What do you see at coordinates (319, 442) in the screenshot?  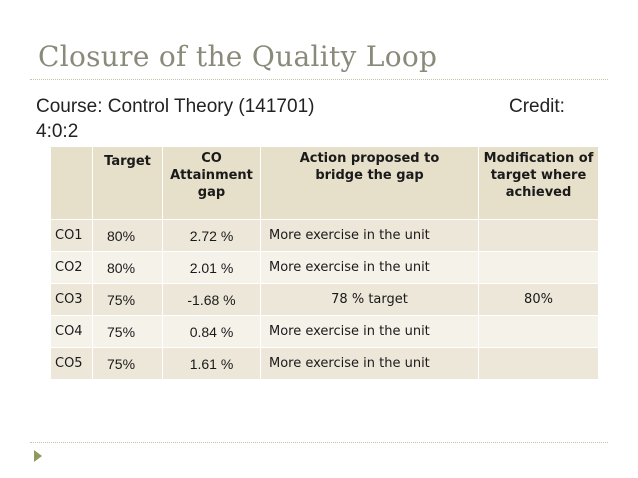 I see `footer-divider` at bounding box center [319, 442].